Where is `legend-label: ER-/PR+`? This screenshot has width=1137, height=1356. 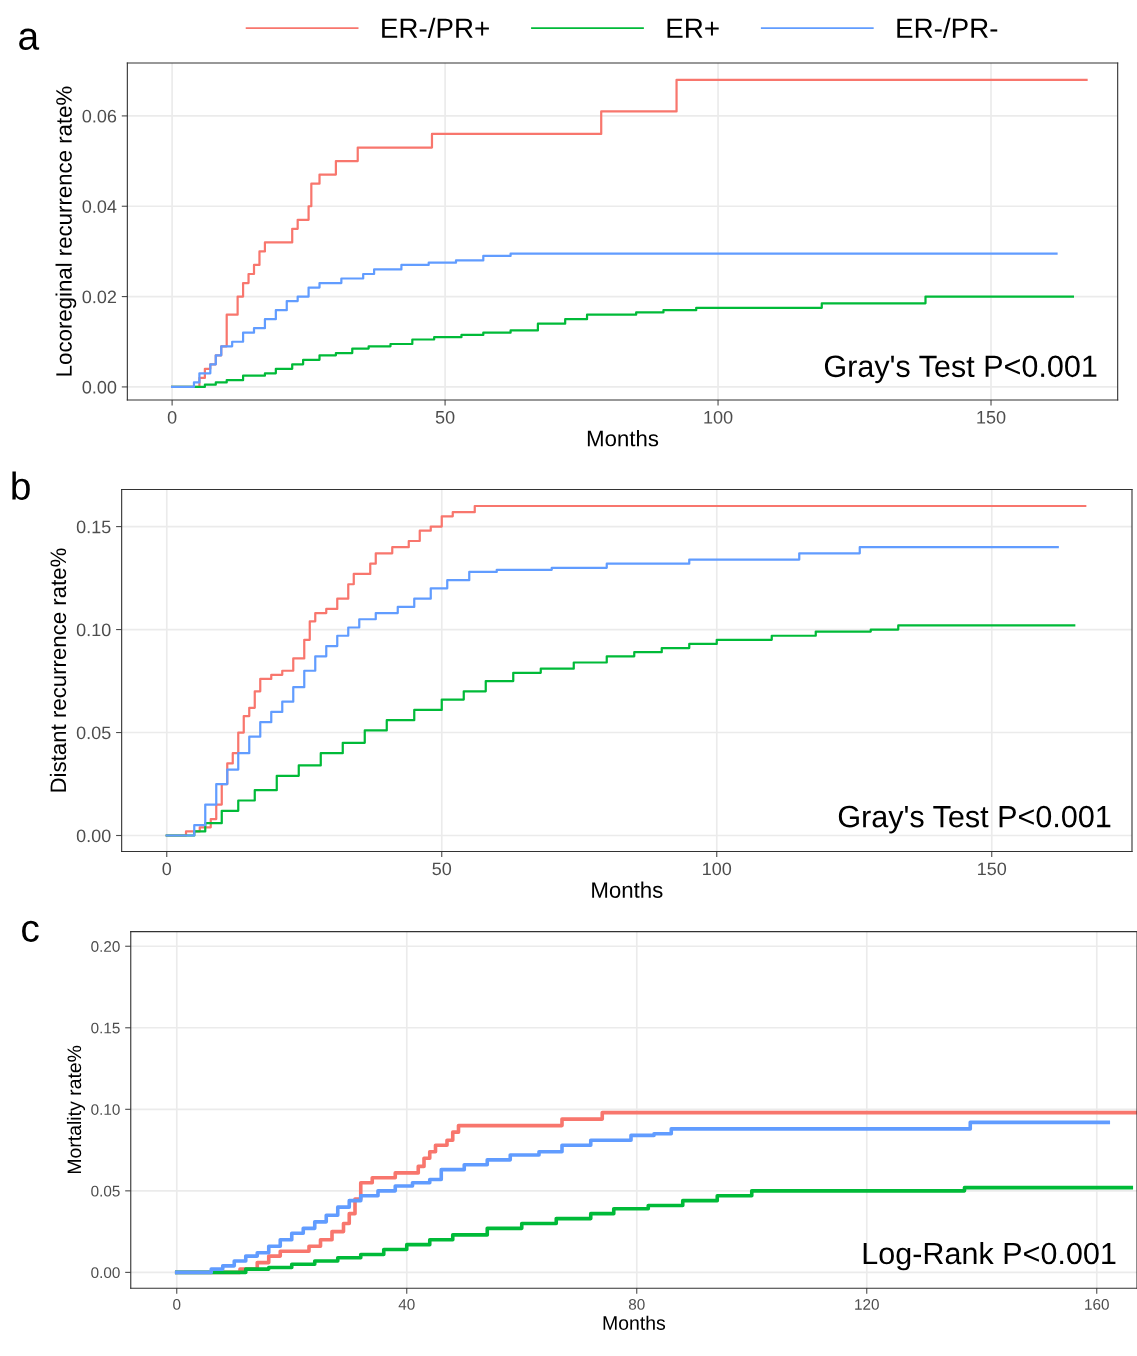 legend-label: ER-/PR+ is located at coordinates (435, 28).